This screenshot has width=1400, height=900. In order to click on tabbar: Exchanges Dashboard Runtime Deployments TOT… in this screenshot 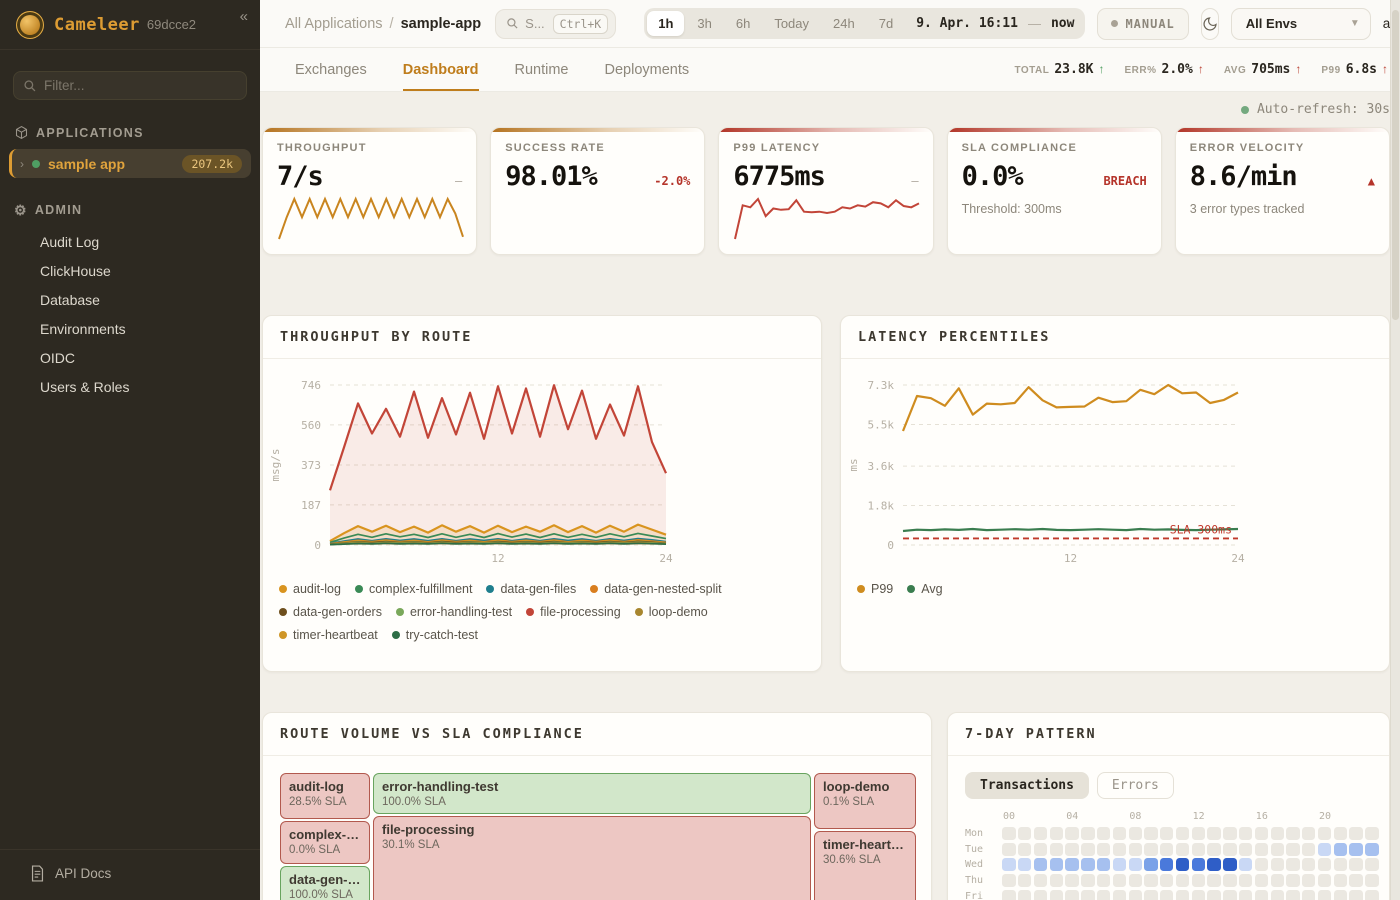, I will do `click(830, 70)`.